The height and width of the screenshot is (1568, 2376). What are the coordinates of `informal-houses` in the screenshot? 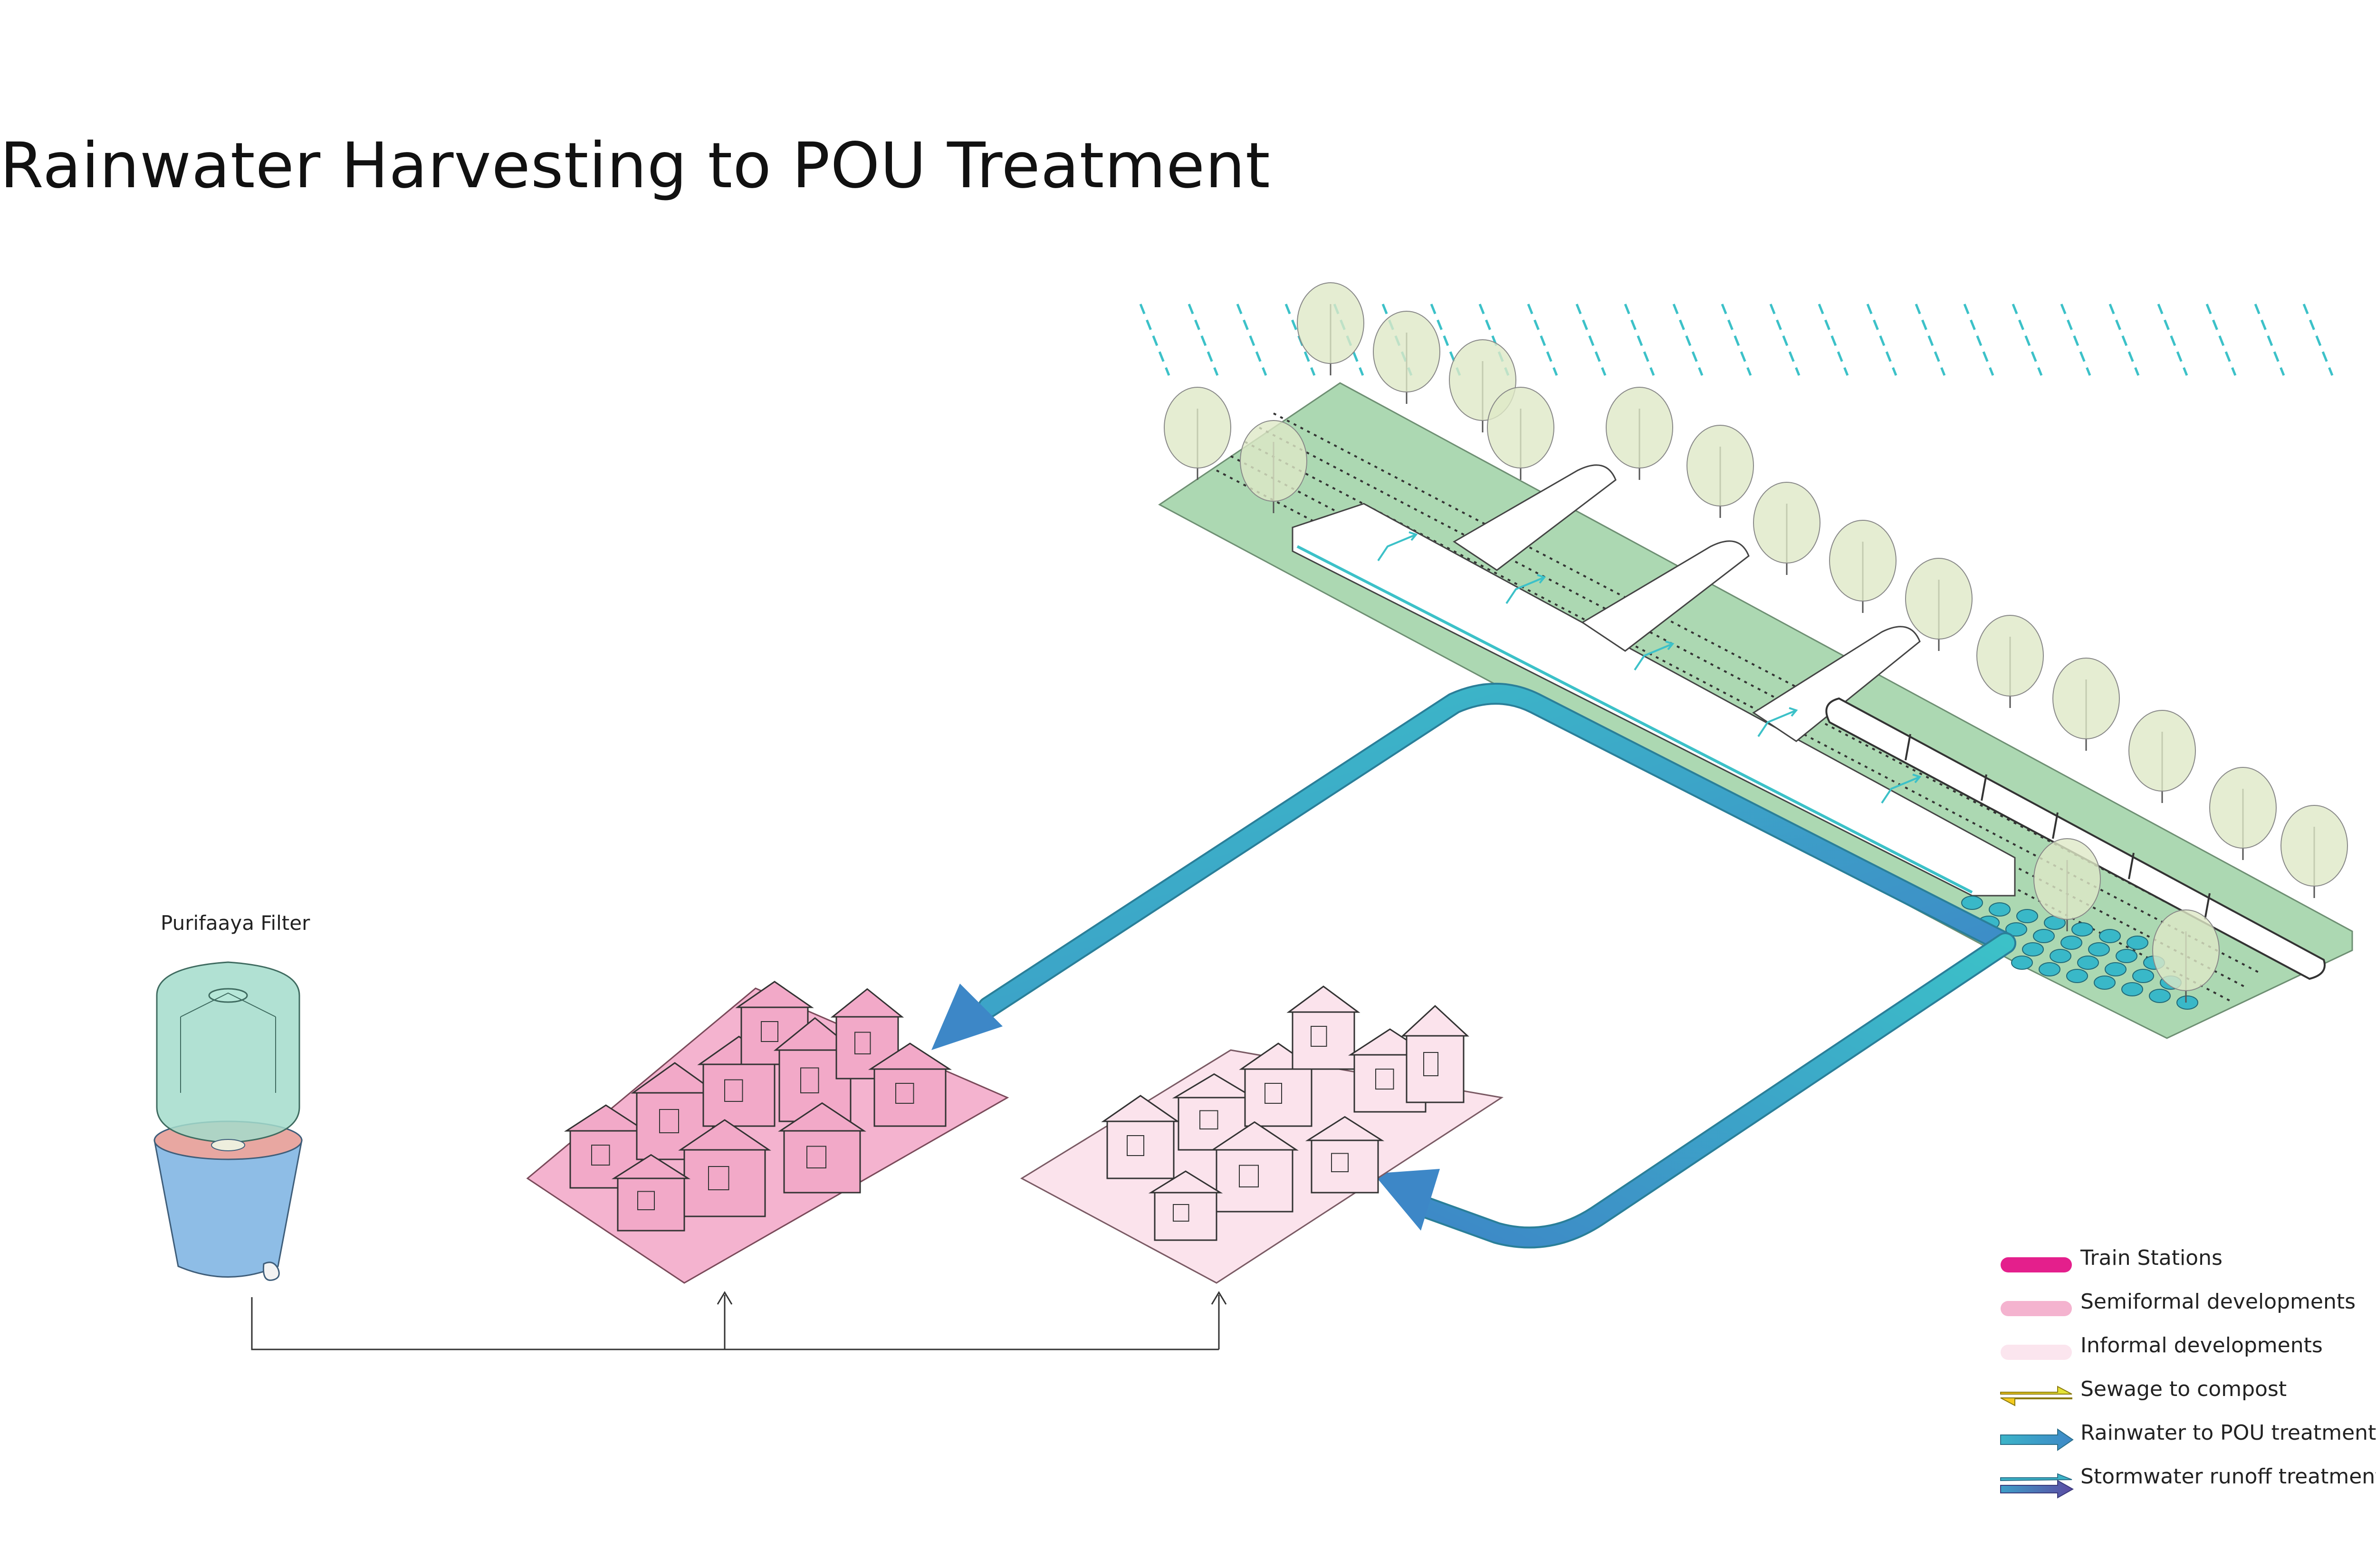 It's located at (1285, 1113).